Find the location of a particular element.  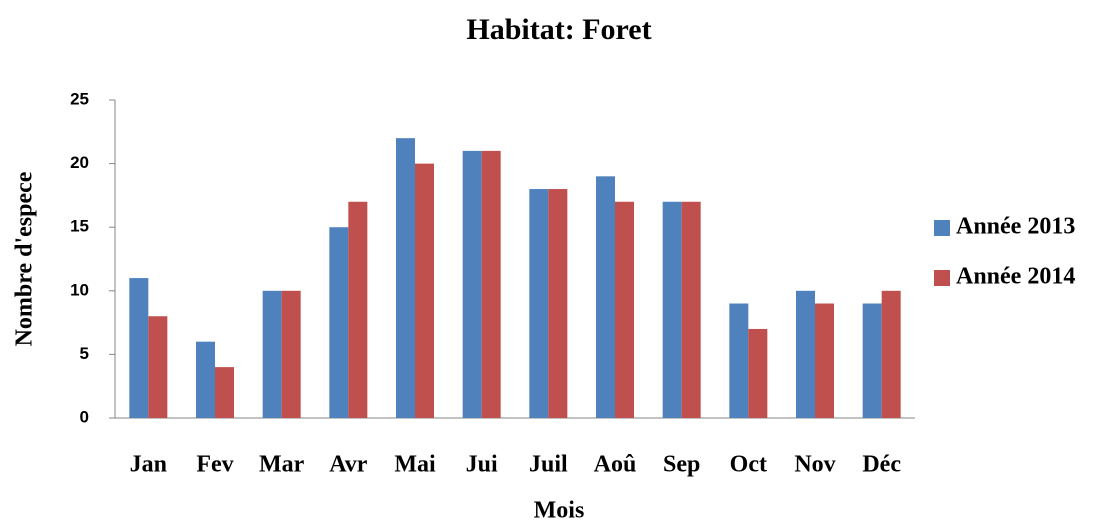

y-tick-label: 25 is located at coordinates (79, 98).